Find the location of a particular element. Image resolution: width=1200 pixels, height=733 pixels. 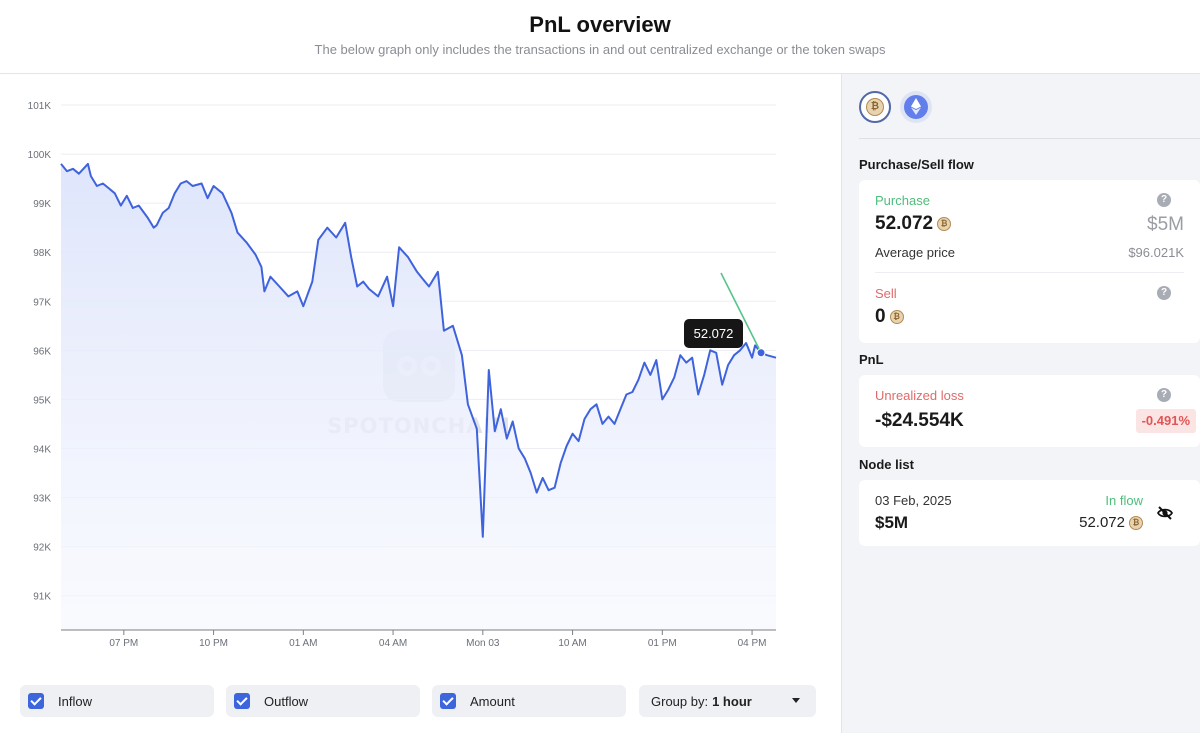

inflow-checkbox is located at coordinates (36, 701).